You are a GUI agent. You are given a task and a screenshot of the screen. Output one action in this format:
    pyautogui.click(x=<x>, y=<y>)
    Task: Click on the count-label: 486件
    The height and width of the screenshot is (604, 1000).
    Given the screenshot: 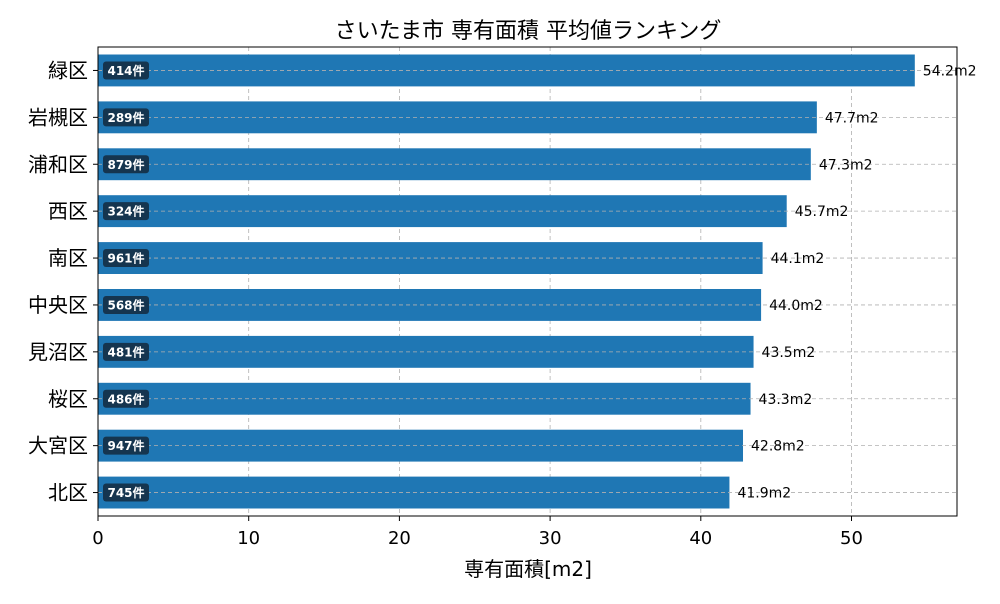 What is the action you would take?
    pyautogui.click(x=125, y=398)
    